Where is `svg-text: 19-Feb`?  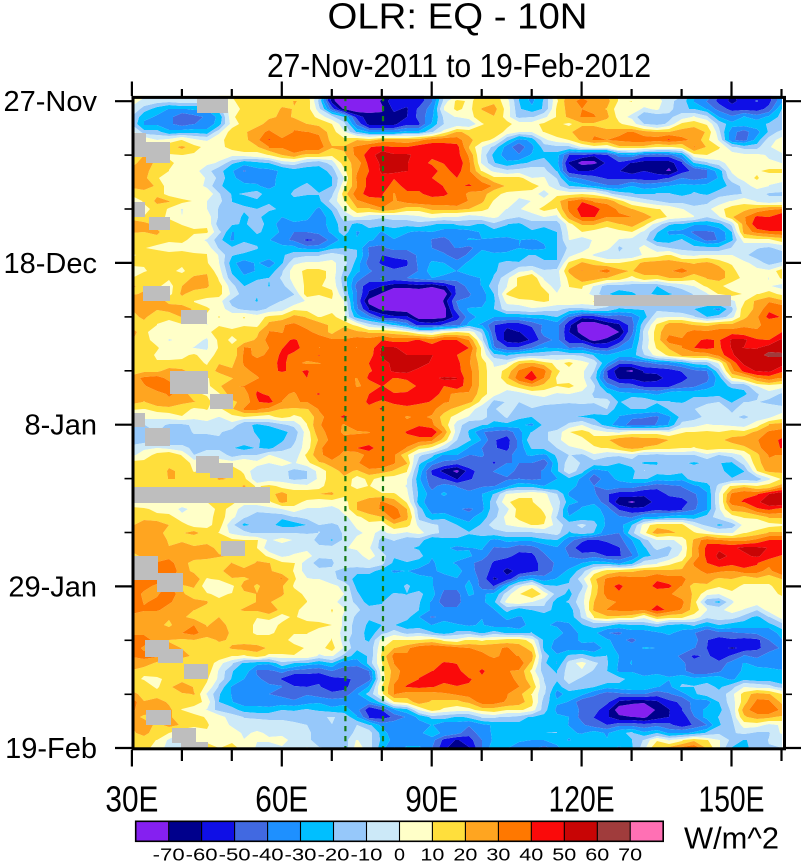 svg-text: 19-Feb is located at coordinates (51, 749).